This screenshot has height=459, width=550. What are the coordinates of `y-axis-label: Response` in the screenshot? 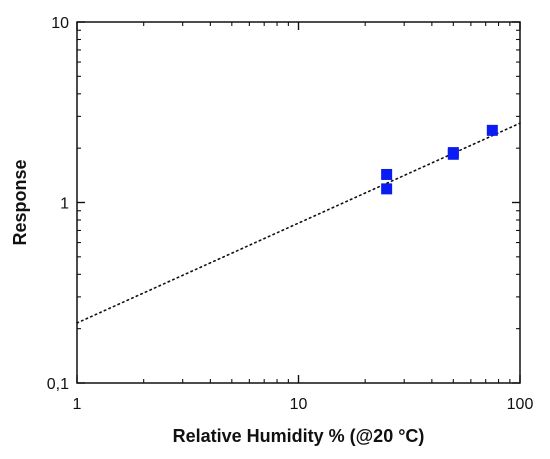 It's located at (20, 202).